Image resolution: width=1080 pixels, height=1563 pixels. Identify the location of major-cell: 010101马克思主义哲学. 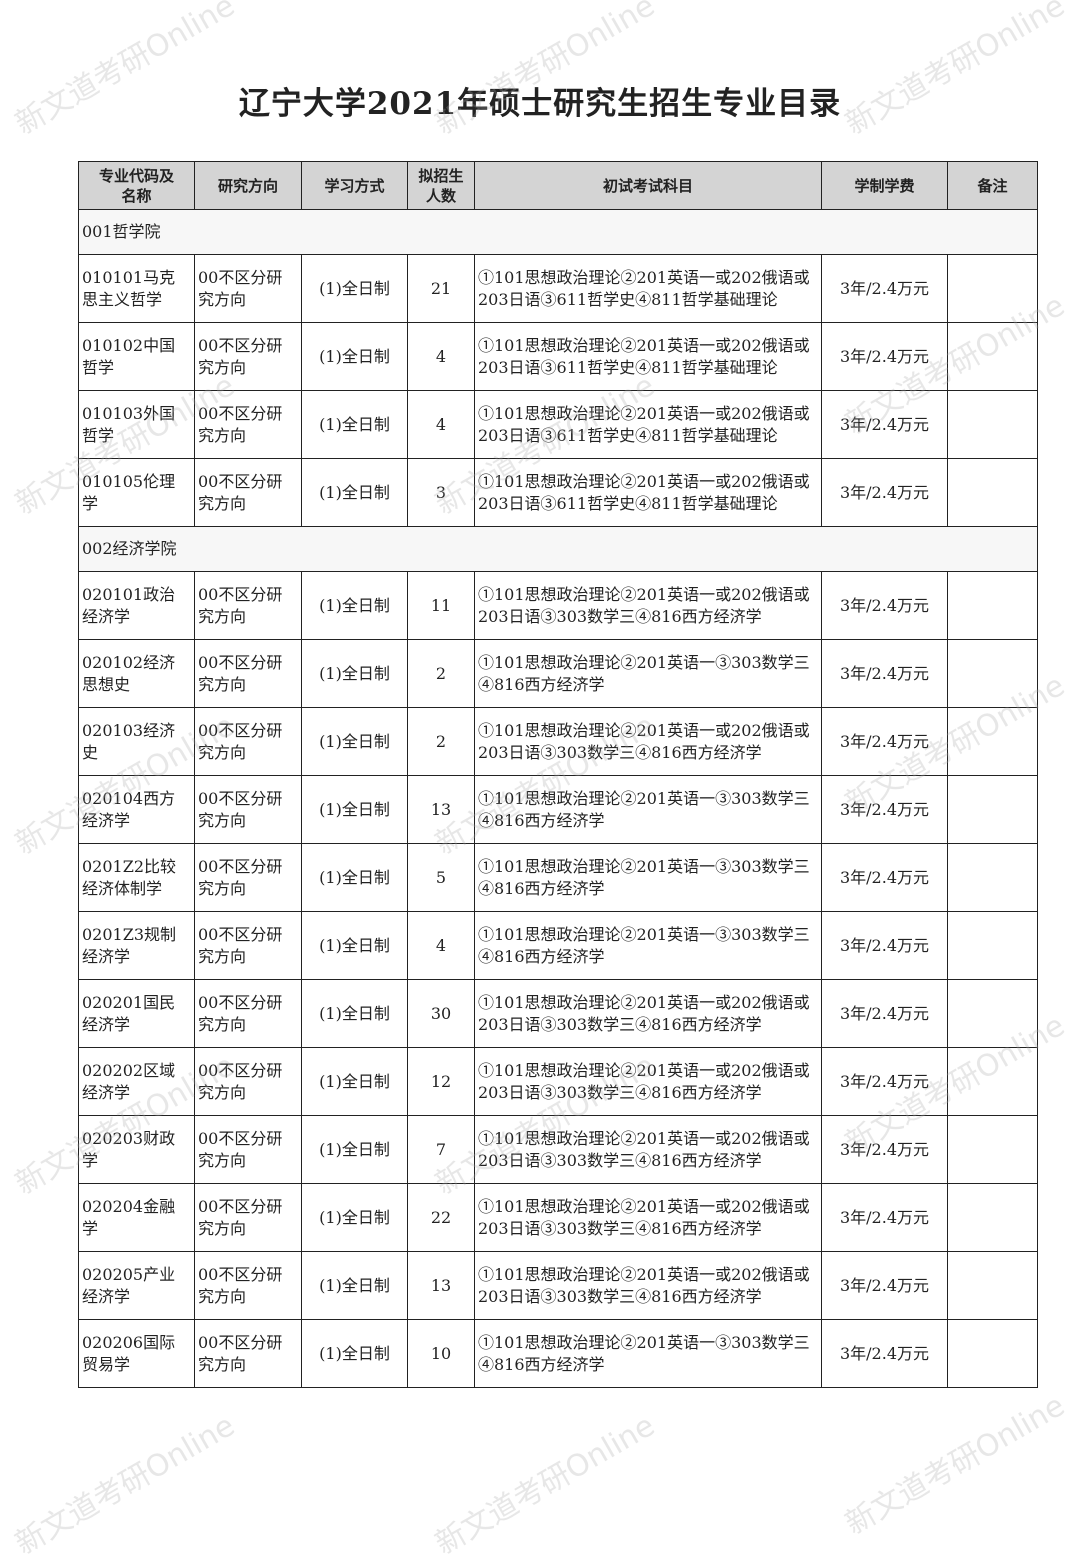
(136, 288).